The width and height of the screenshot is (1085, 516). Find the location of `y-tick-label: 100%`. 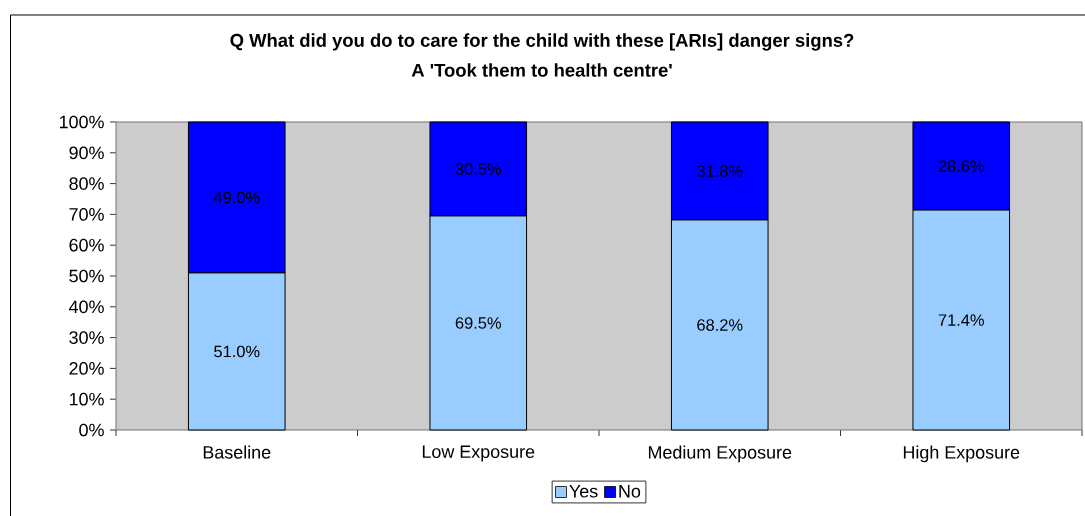

y-tick-label: 100% is located at coordinates (81, 122).